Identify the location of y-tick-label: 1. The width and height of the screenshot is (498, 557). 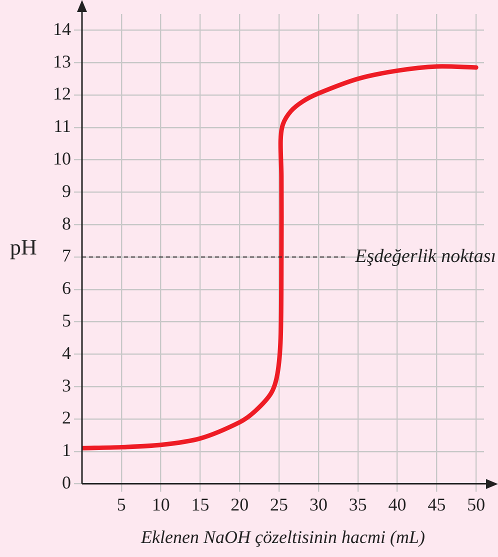
(66, 450).